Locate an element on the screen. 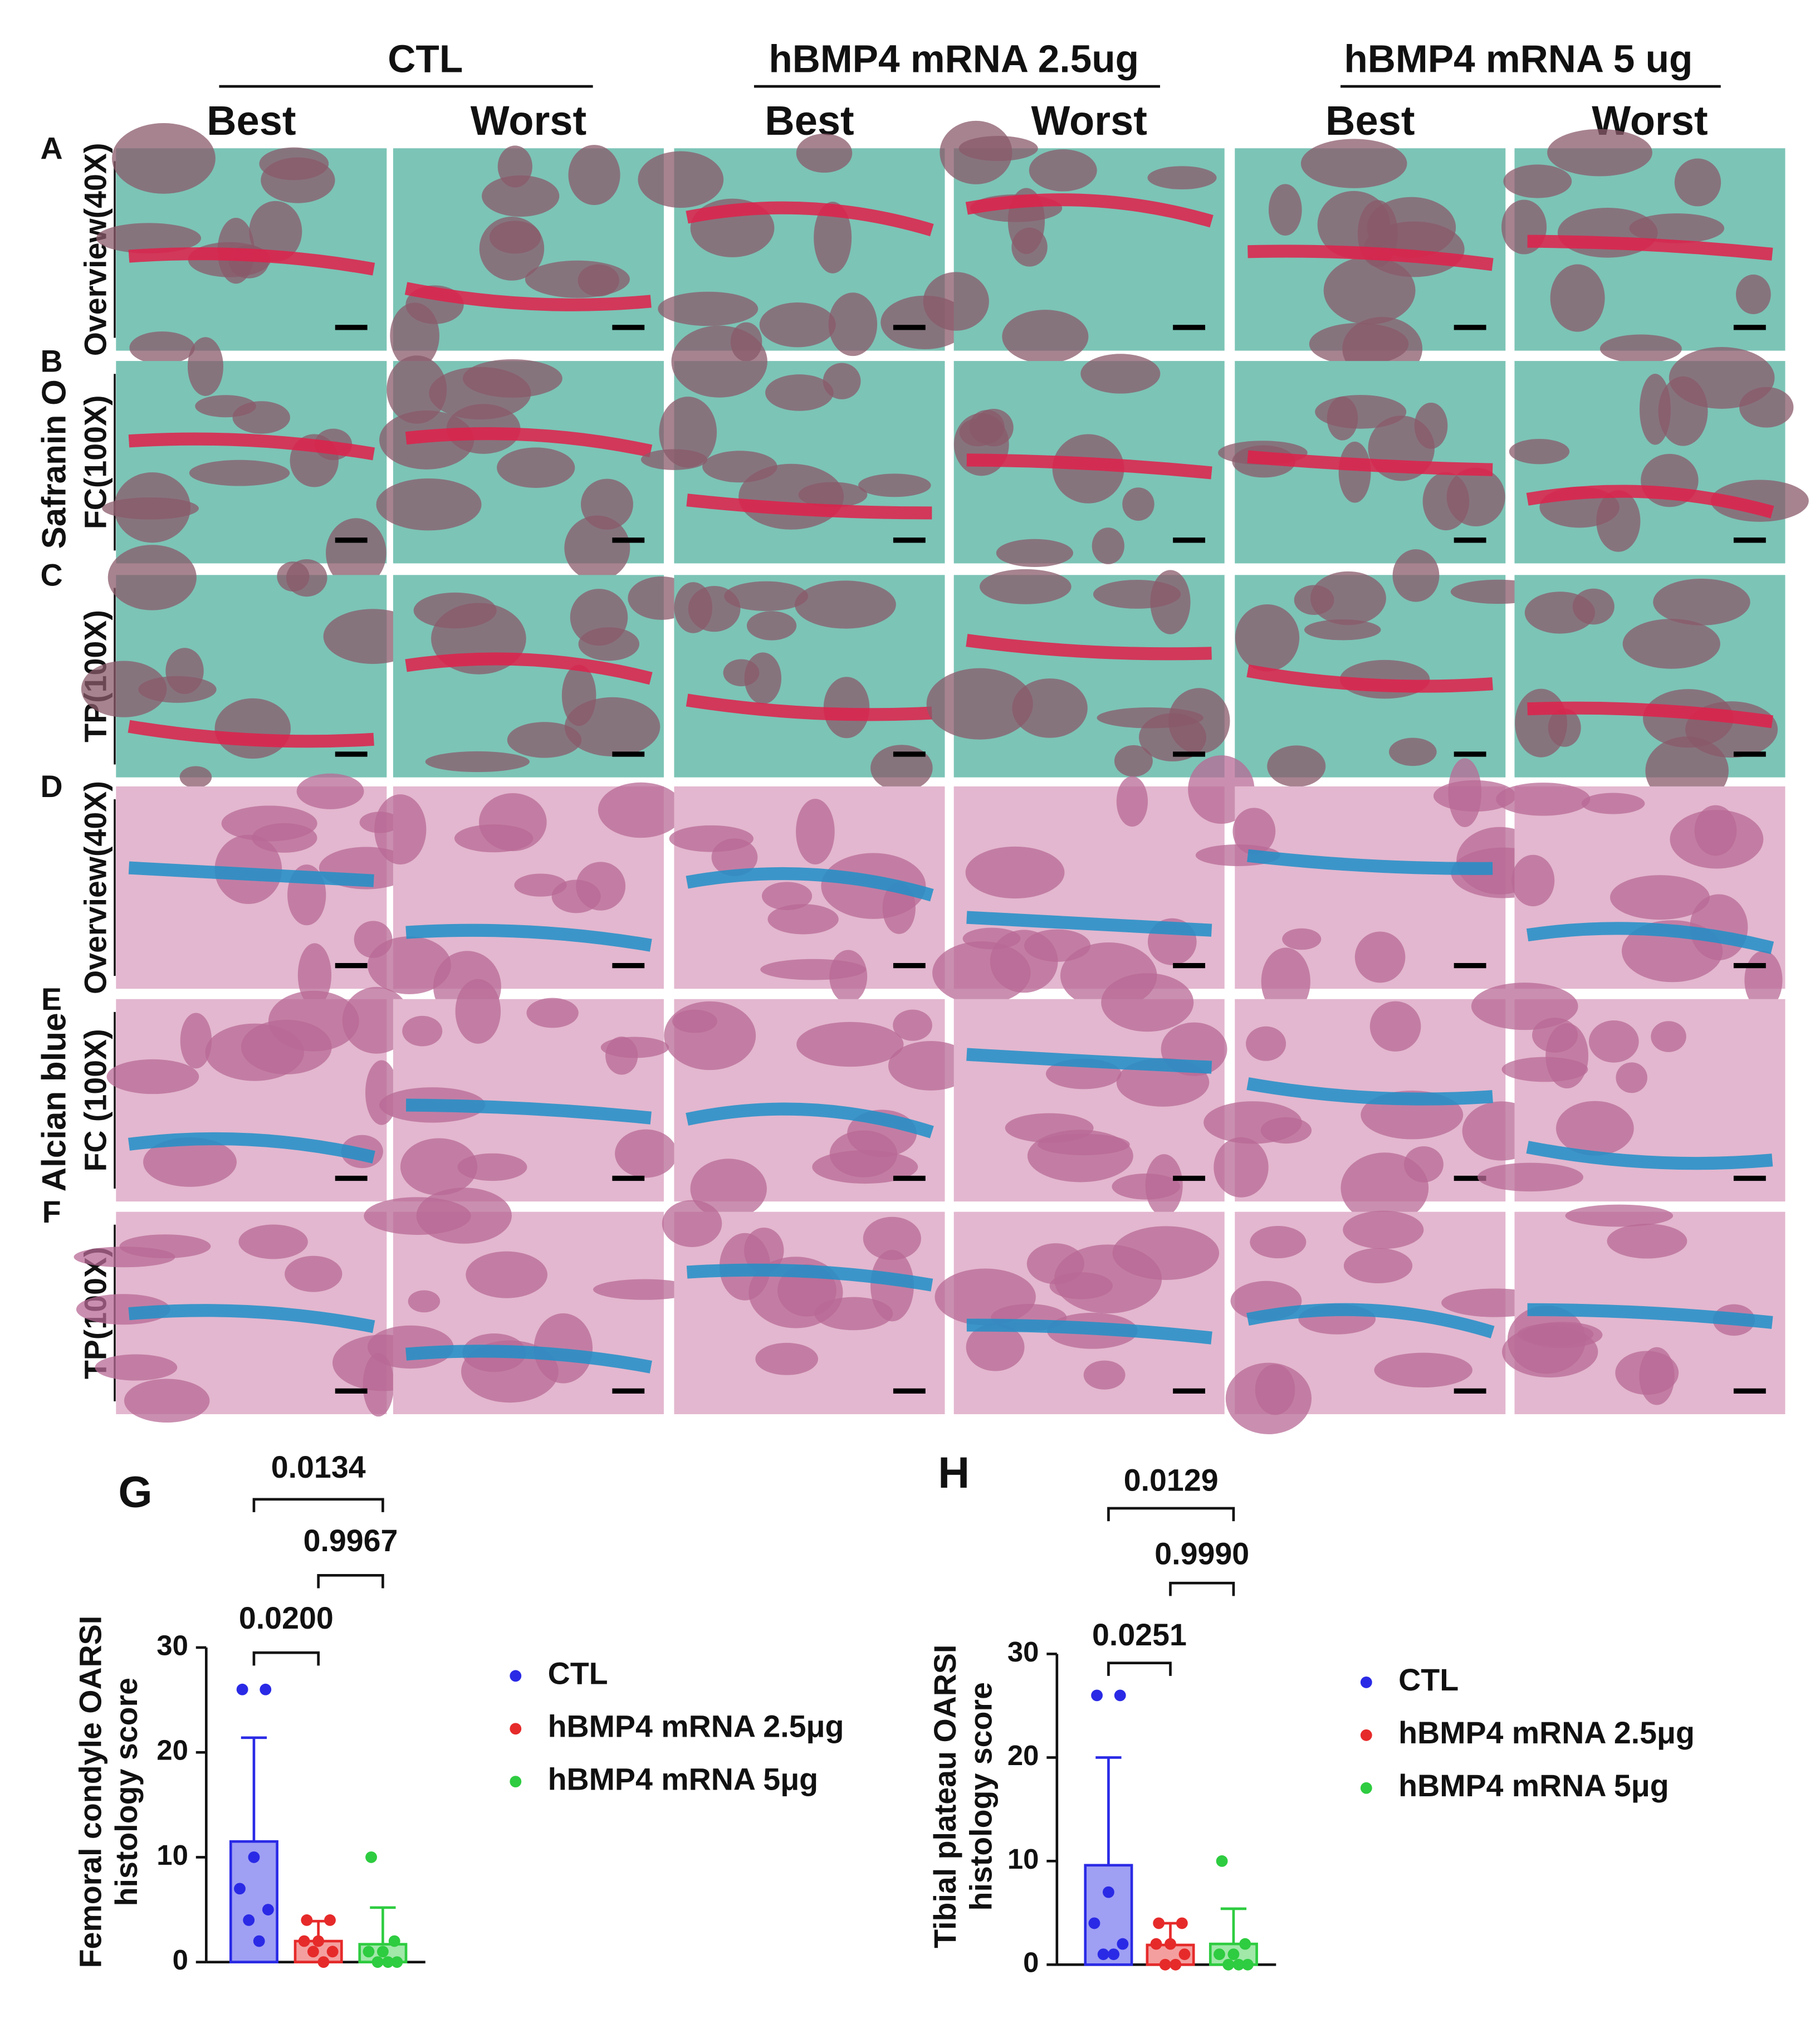 The width and height of the screenshot is (1820, 2033). column-label: Worst is located at coordinates (1089, 121).